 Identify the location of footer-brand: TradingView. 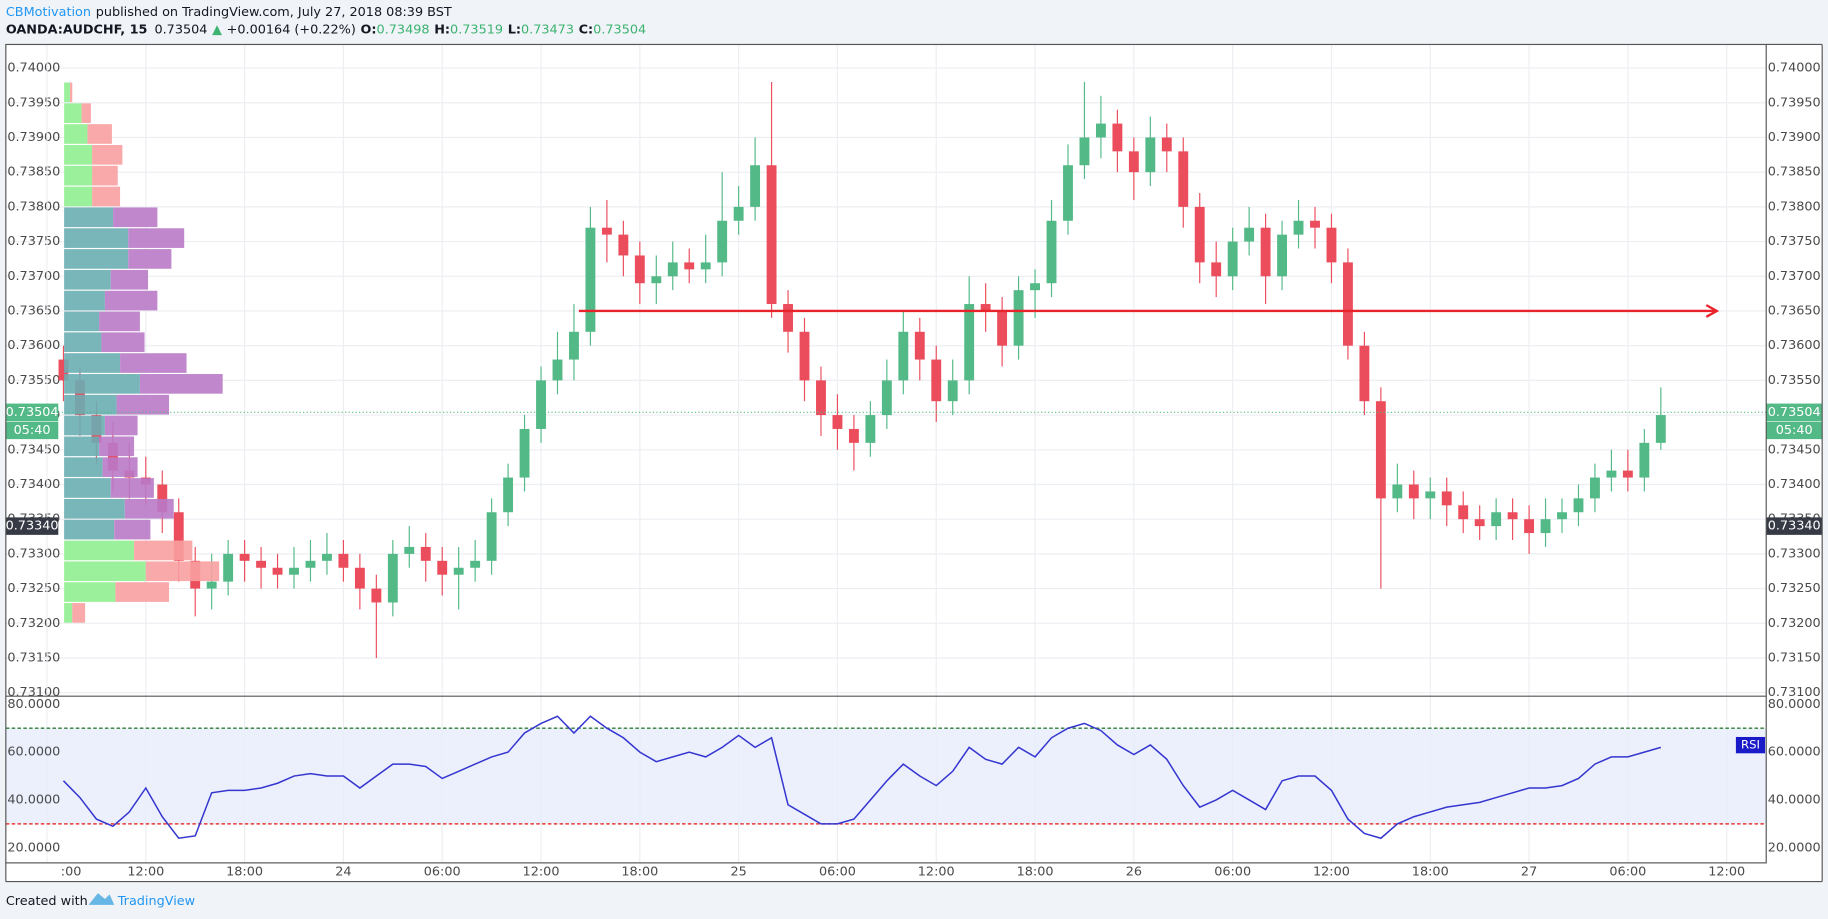
(156, 901).